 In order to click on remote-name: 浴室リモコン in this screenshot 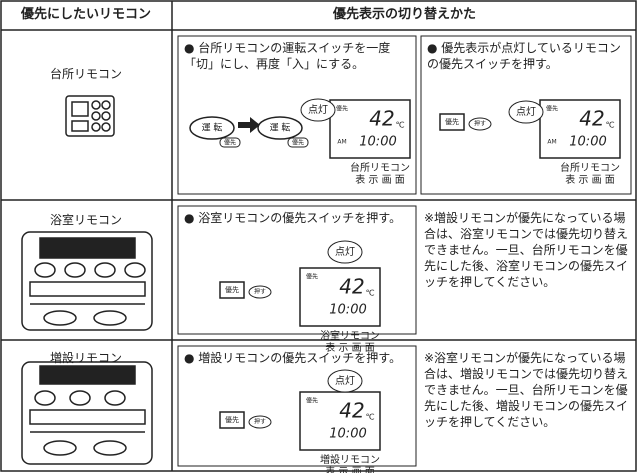, I will do `click(85, 220)`.